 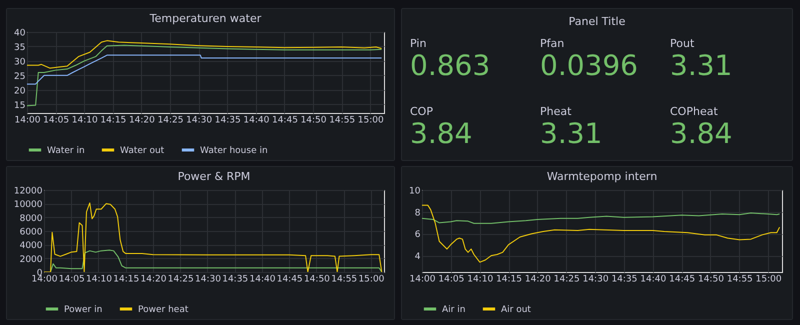 I want to click on y-tick-label: 12000, so click(x=28, y=191).